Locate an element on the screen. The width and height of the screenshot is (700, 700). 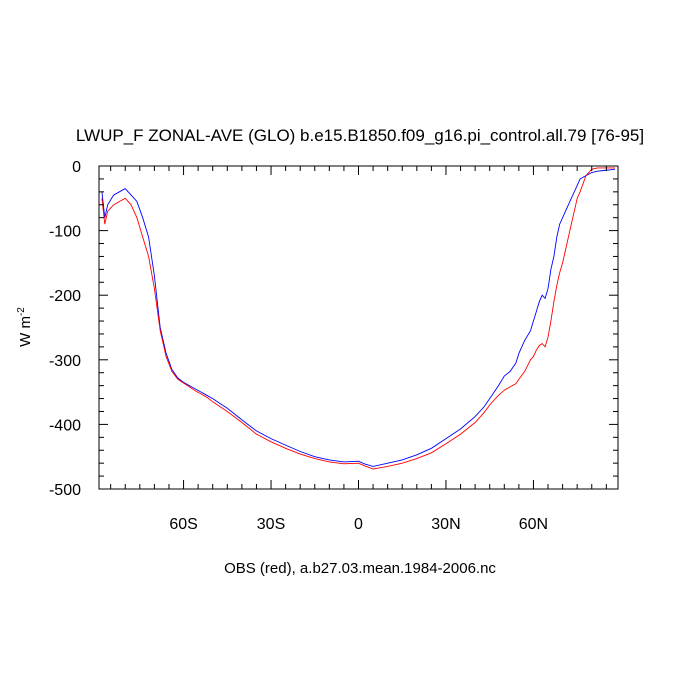
x-tick-label: 30N is located at coordinates (445, 524).